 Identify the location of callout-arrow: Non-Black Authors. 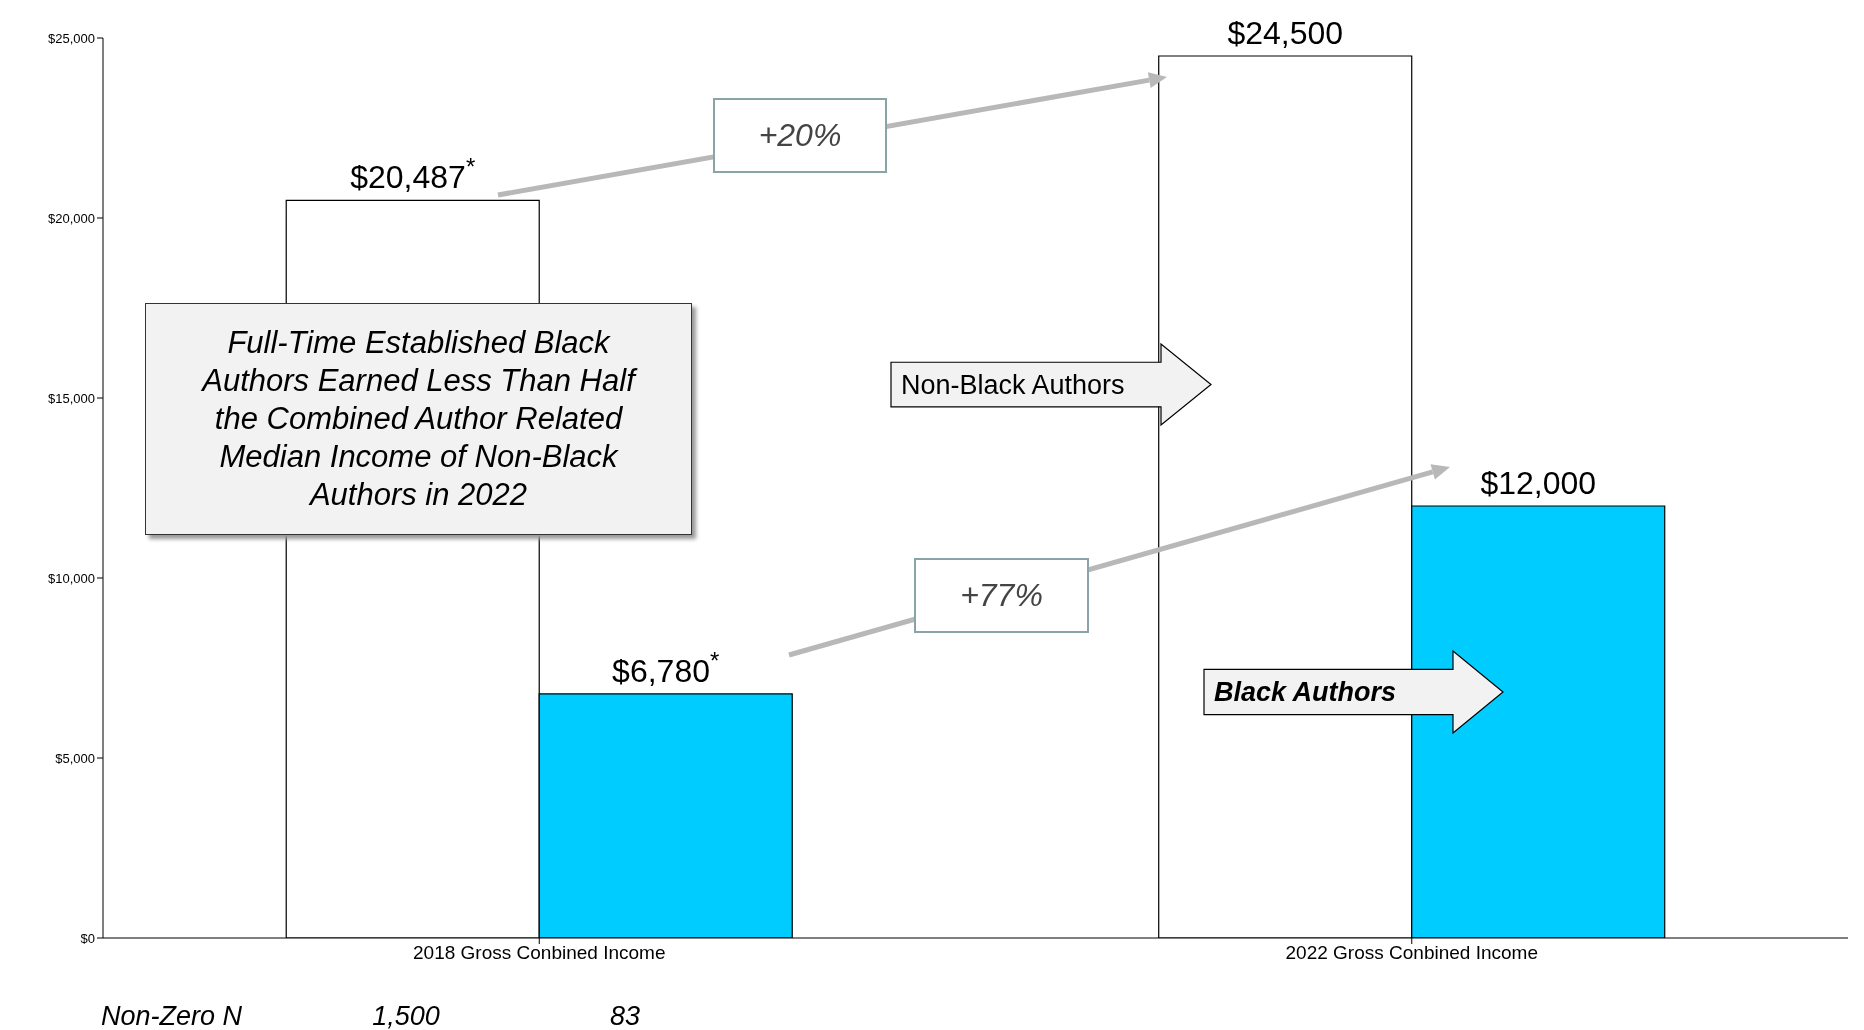
(1051, 384).